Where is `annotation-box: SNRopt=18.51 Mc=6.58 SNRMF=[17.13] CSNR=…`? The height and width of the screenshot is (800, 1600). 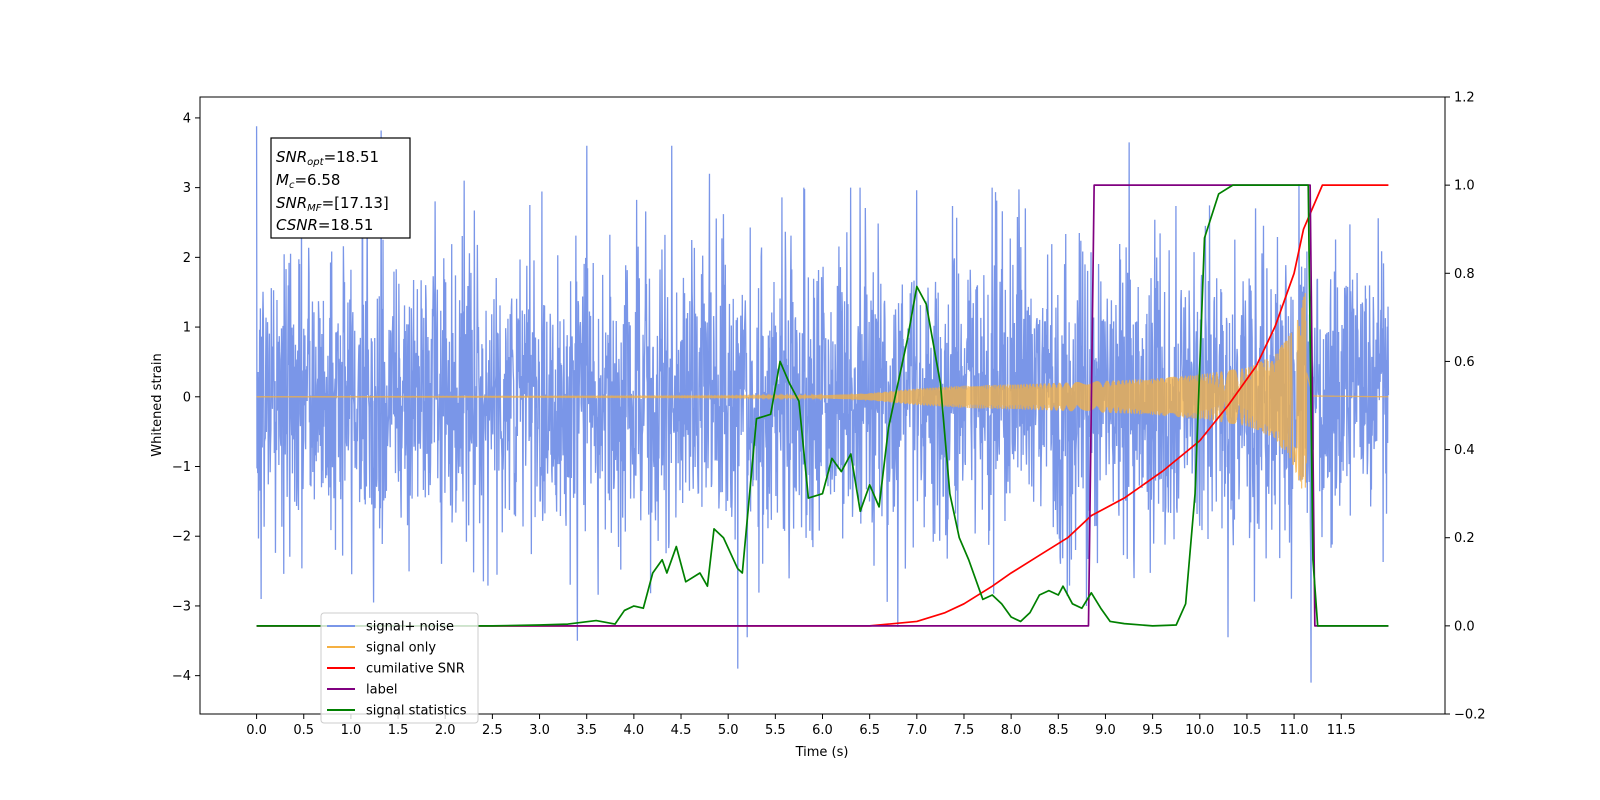
annotation-box: SNRopt=18.51 Mc=6.58 SNRMF=[17.13] CSNR=… is located at coordinates (340, 188).